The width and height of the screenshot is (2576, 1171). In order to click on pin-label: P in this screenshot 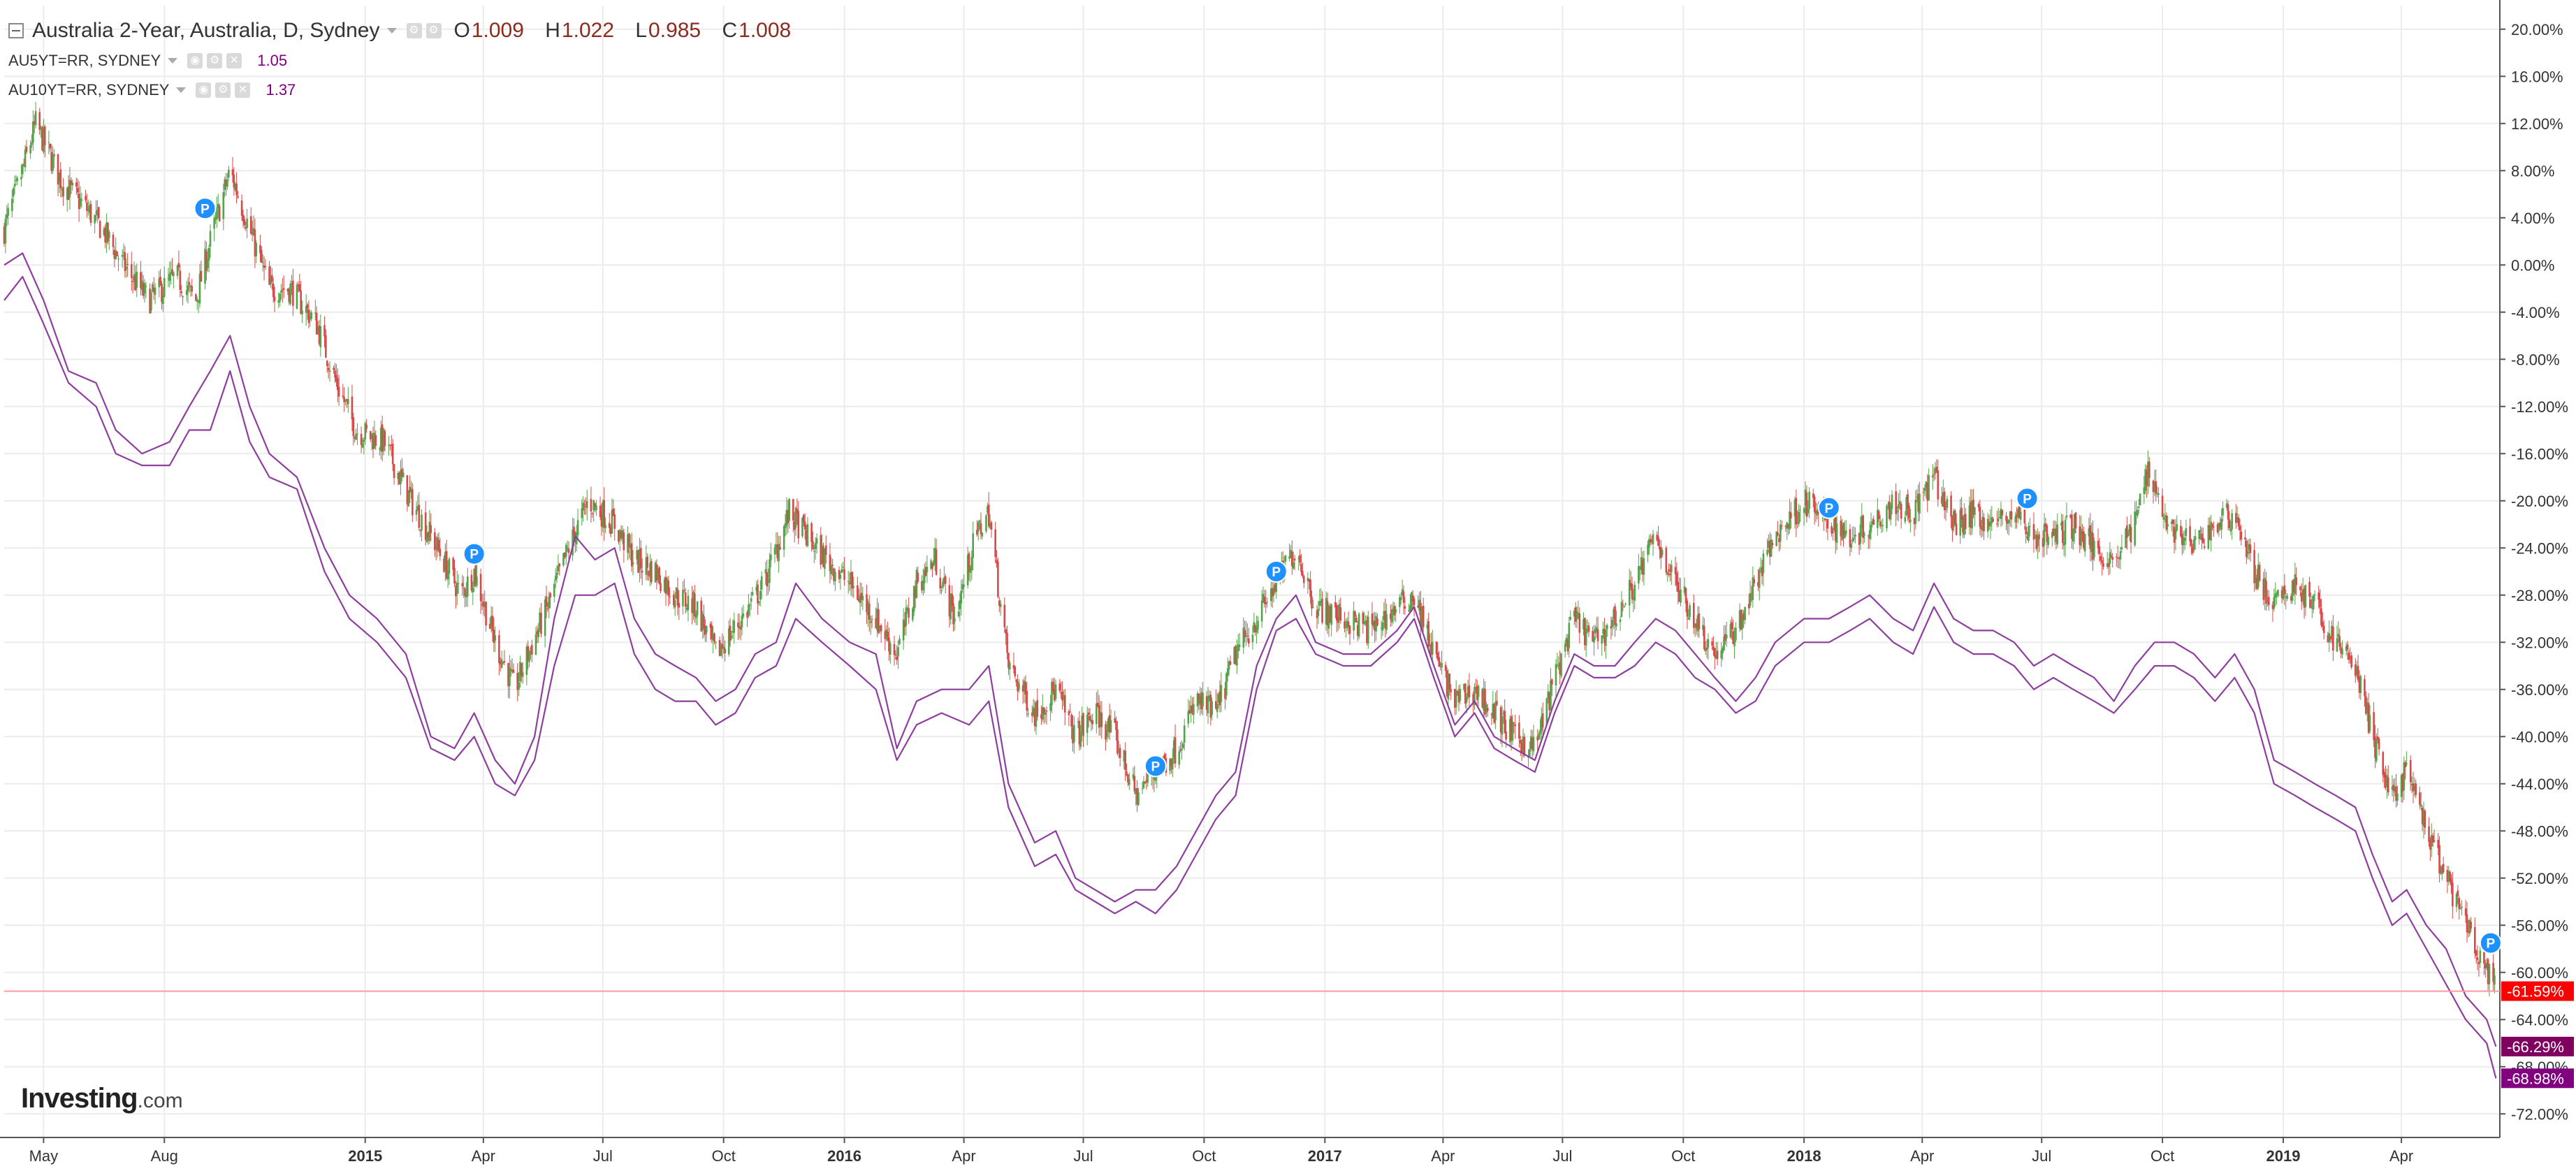, I will do `click(1276, 572)`.